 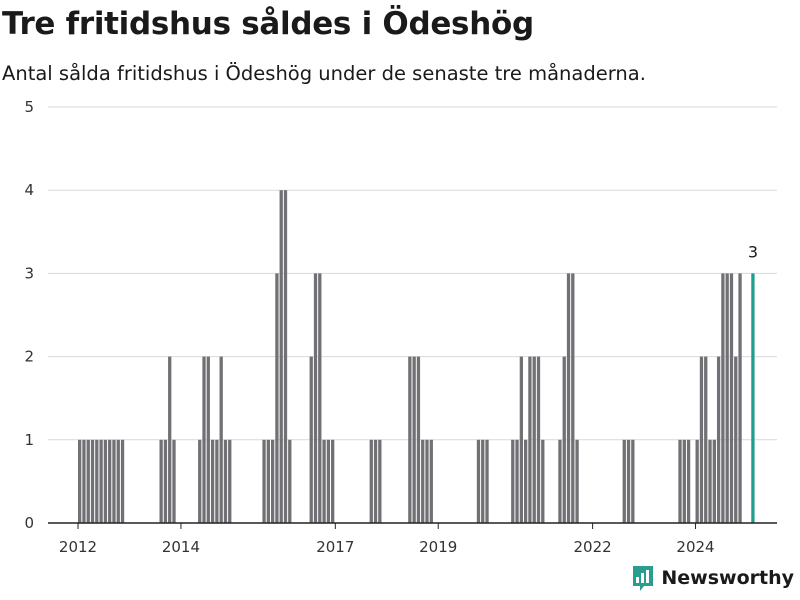 I want to click on axes, so click(x=412, y=525).